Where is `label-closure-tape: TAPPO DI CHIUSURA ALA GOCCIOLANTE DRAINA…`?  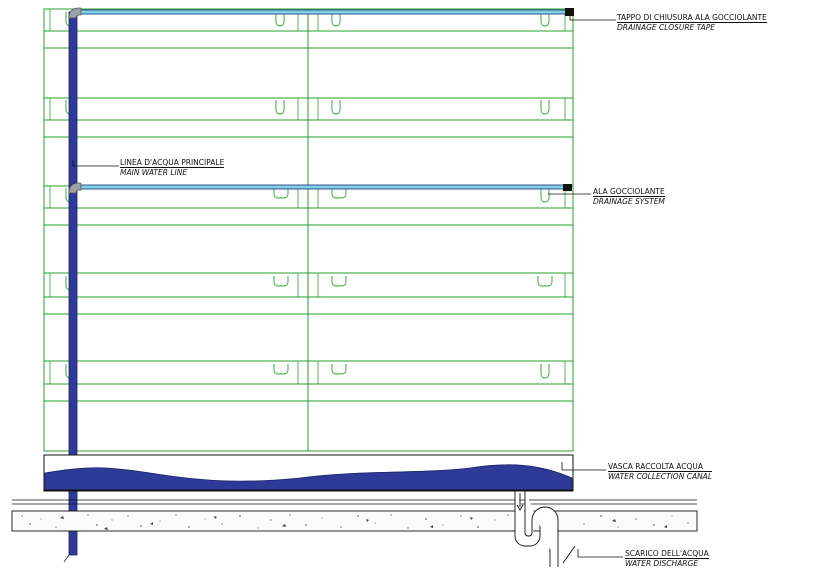 label-closure-tape: TAPPO DI CHIUSURA ALA GOCCIOLANTE DRAINA… is located at coordinates (692, 22).